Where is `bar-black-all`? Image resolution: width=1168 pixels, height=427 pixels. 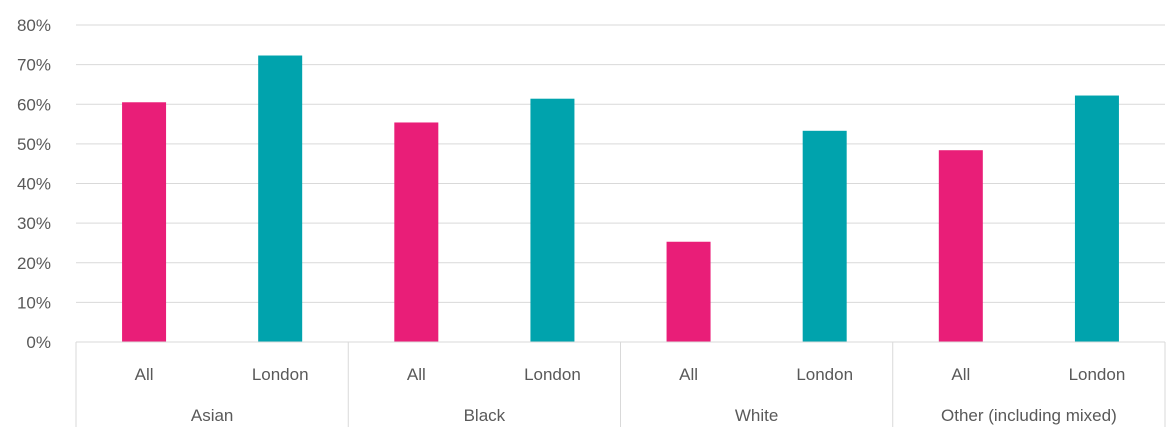
bar-black-all is located at coordinates (416, 232).